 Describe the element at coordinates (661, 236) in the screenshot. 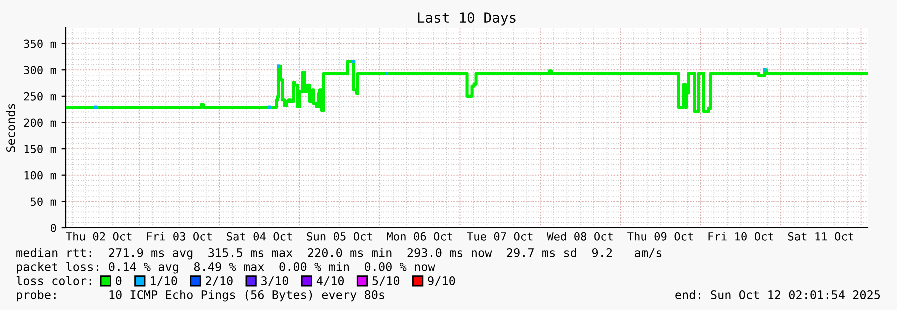

I see `x-tick-label: Thu 09 Oct` at that location.